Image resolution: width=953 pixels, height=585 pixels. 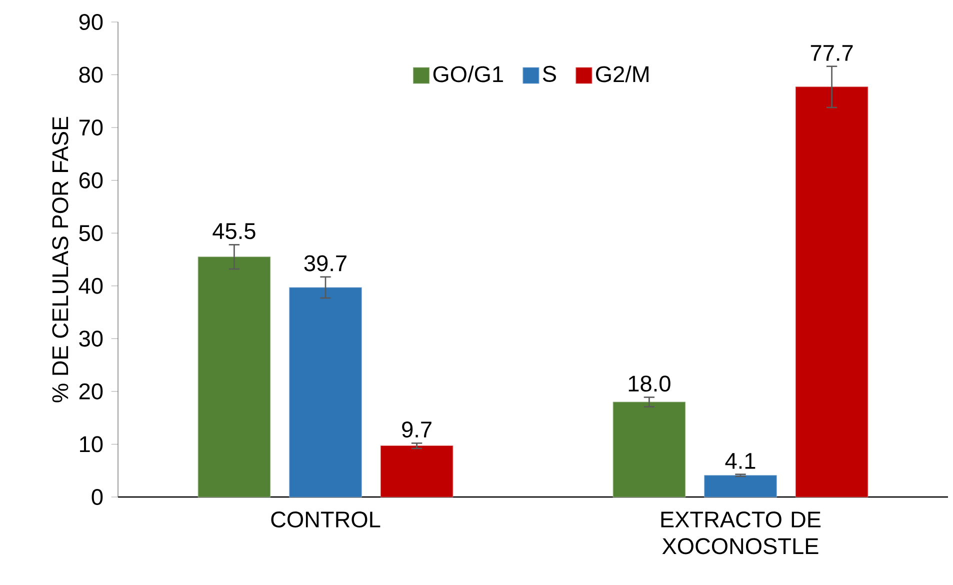 I want to click on y-tick-label: 0, so click(x=97, y=497).